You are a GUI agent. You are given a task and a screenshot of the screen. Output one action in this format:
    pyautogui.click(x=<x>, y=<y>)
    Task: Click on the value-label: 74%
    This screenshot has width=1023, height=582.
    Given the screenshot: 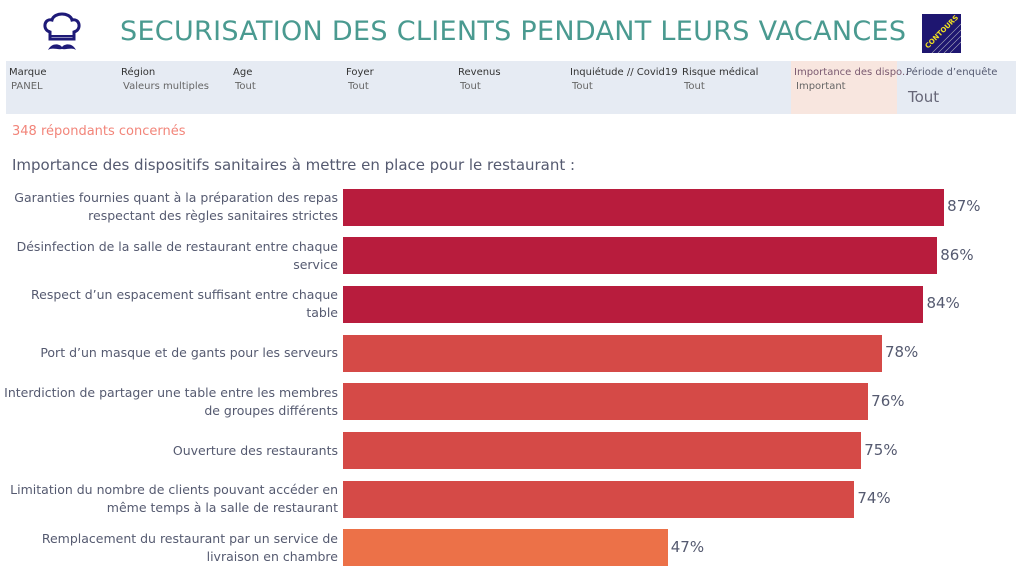 What is the action you would take?
    pyautogui.click(x=874, y=498)
    